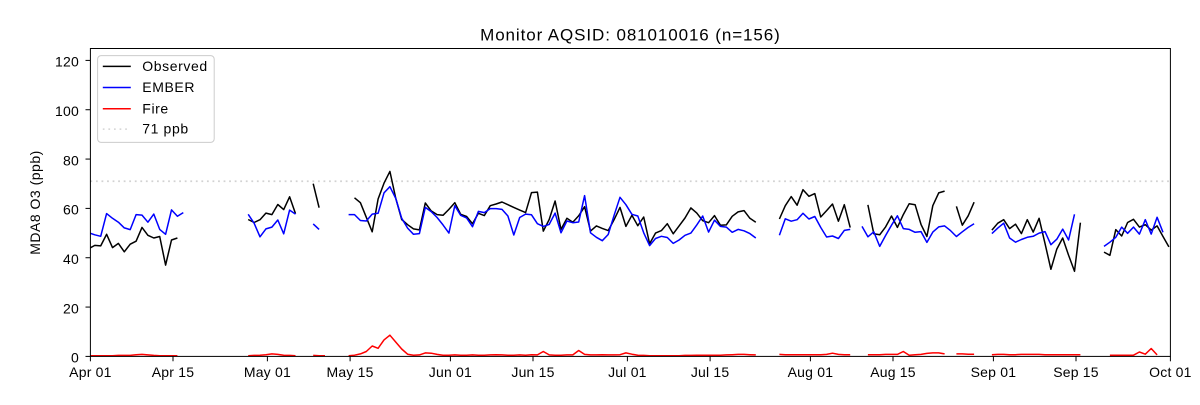 This screenshot has height=405, width=1200. I want to click on svg-text: Oct 01, so click(1170, 372).